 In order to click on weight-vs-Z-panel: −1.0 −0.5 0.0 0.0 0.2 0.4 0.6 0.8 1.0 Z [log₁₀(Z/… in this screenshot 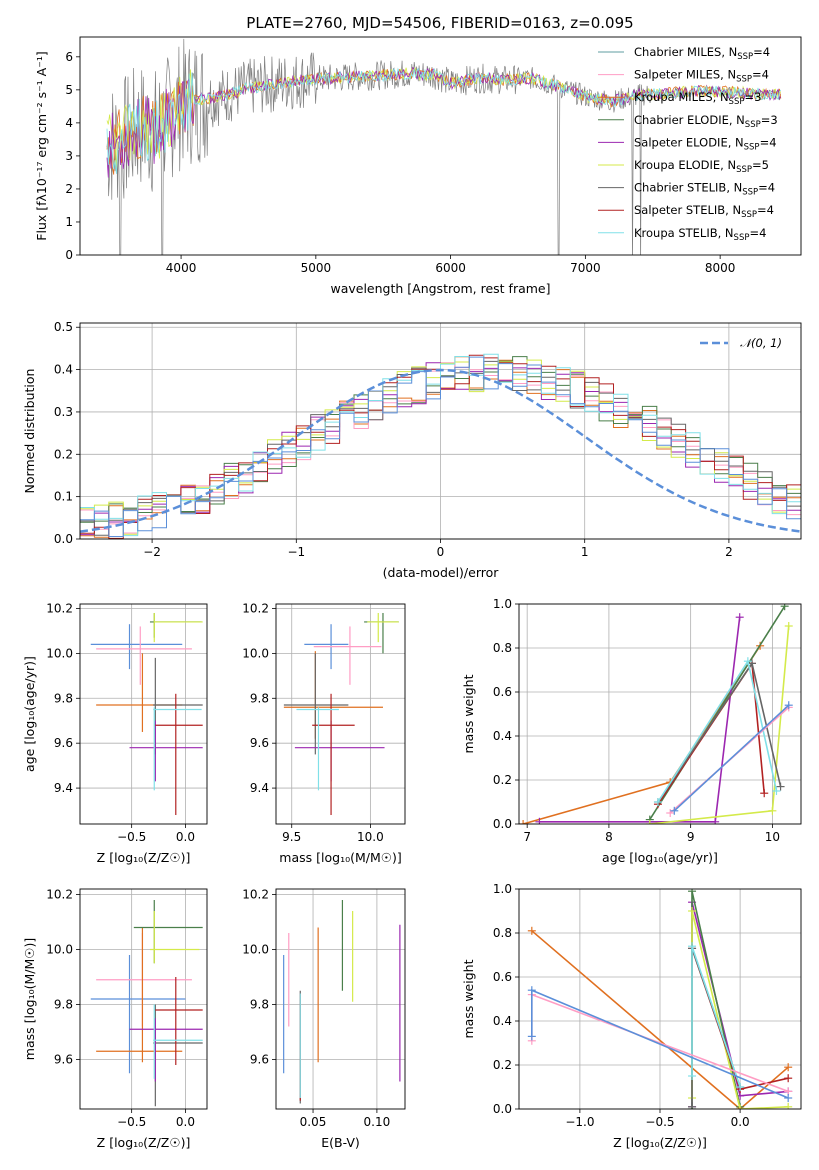, I will do `click(631, 1016)`.